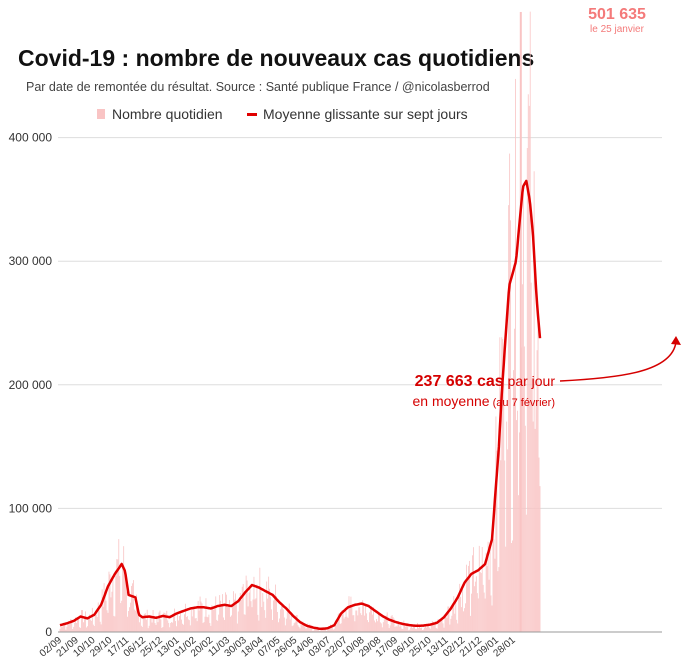 The image size is (693, 670). What do you see at coordinates (451, 401) in the screenshot?
I see `annotation-line2-text: en moyenne` at bounding box center [451, 401].